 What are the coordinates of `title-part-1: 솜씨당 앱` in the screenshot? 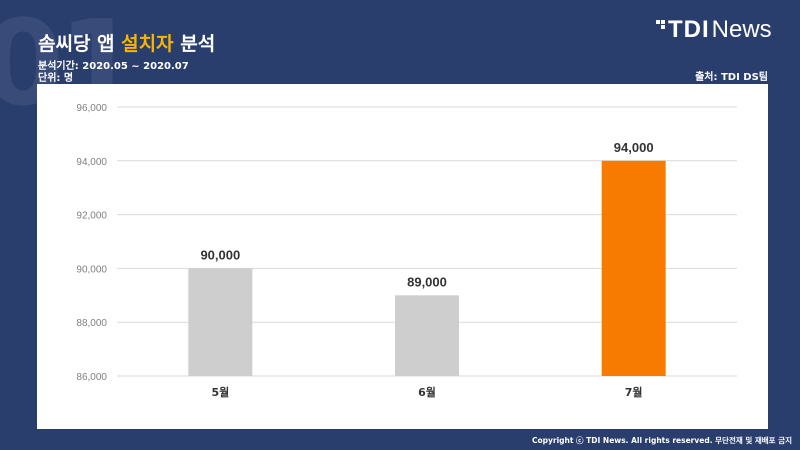 It's located at (80, 44).